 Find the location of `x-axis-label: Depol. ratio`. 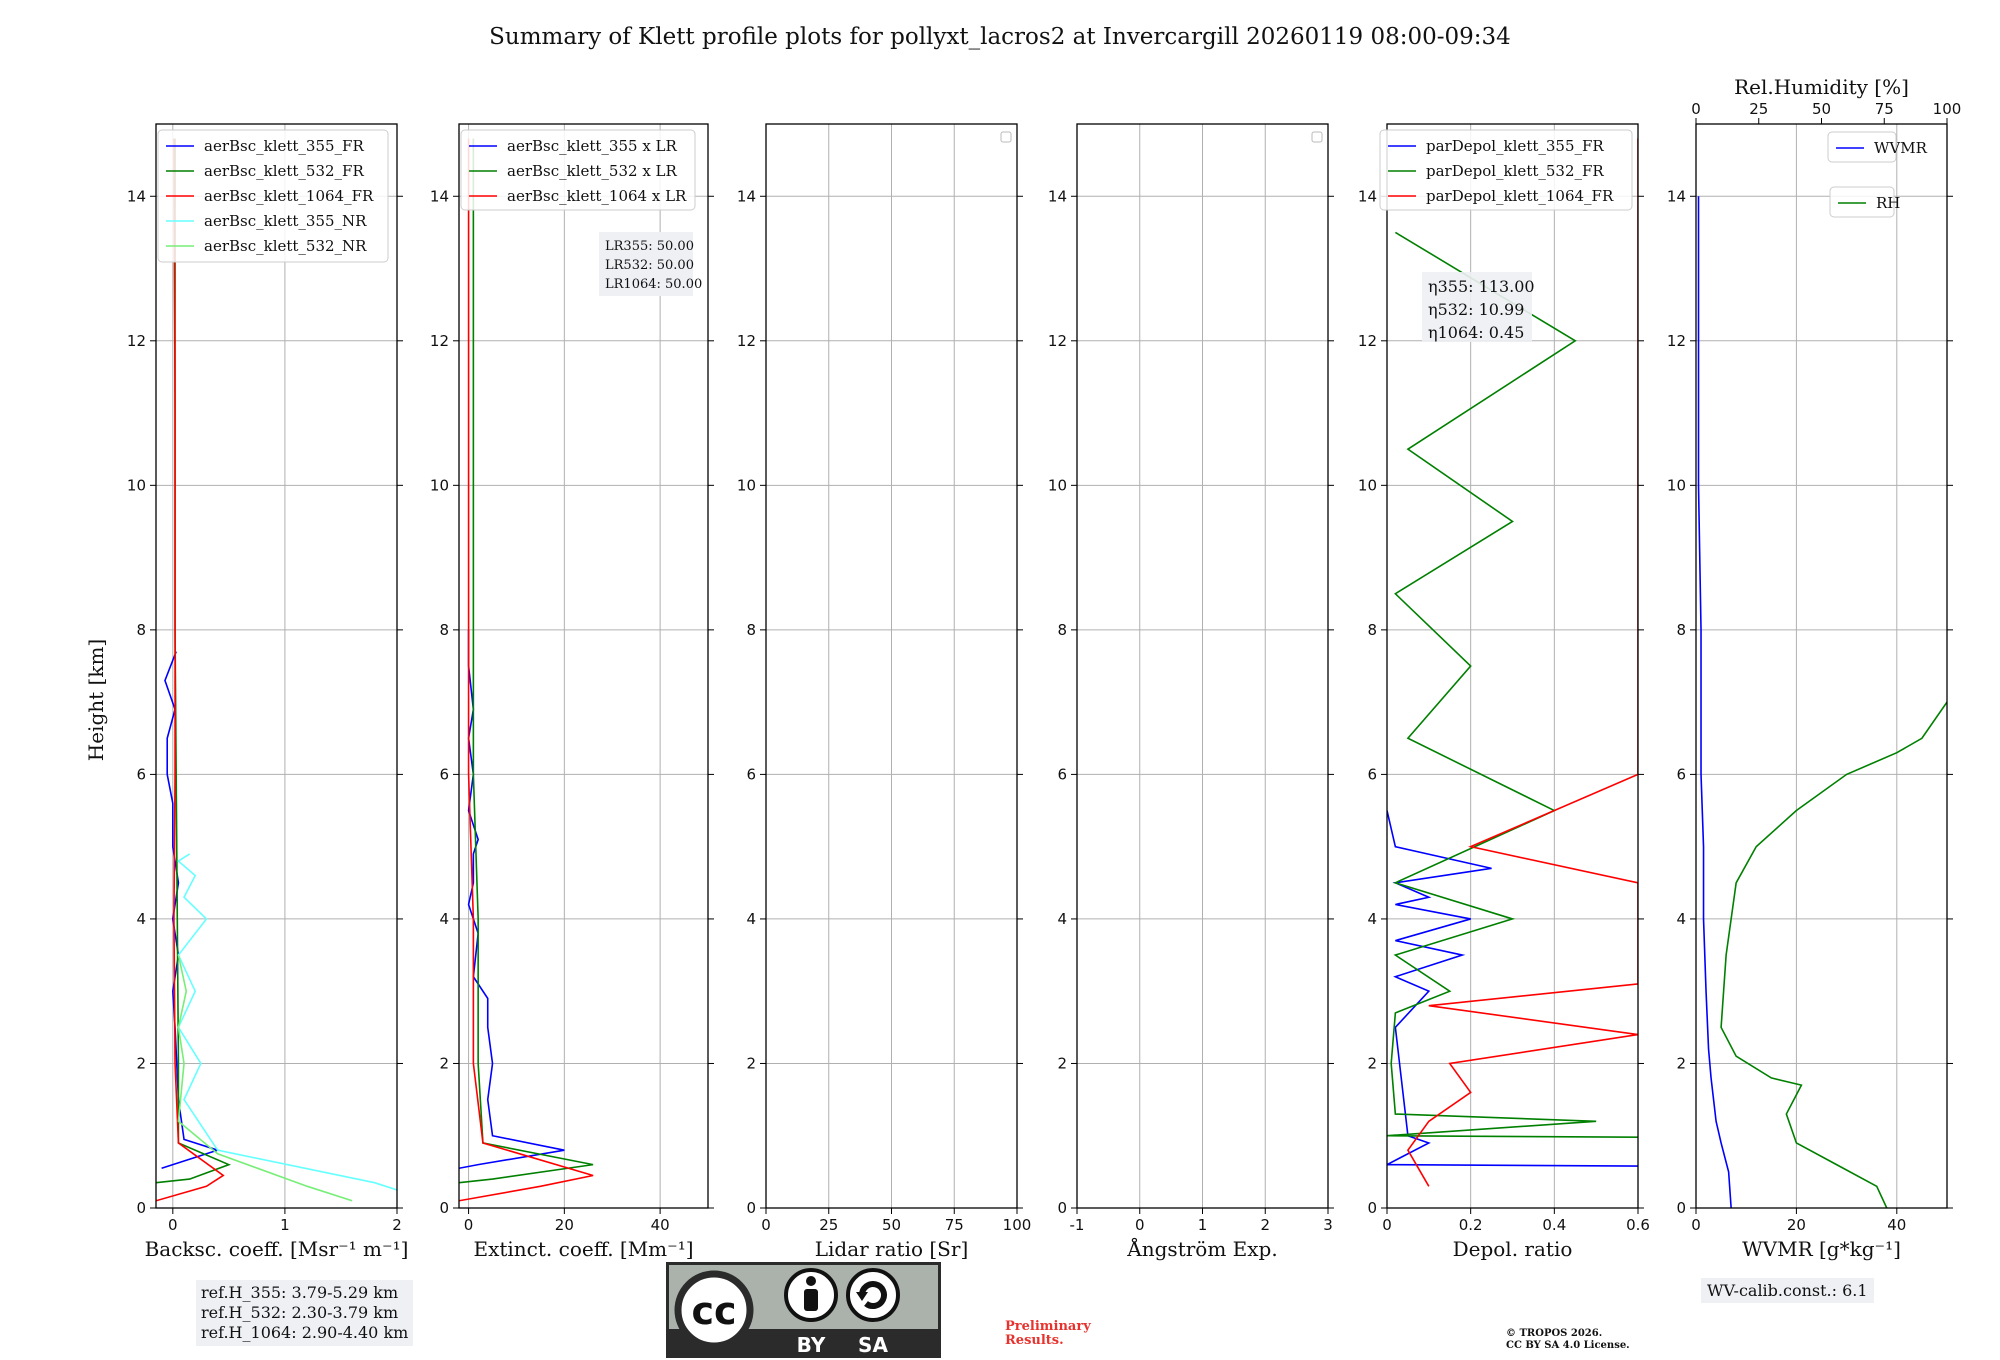

x-axis-label: Depol. ratio is located at coordinates (1513, 1249).